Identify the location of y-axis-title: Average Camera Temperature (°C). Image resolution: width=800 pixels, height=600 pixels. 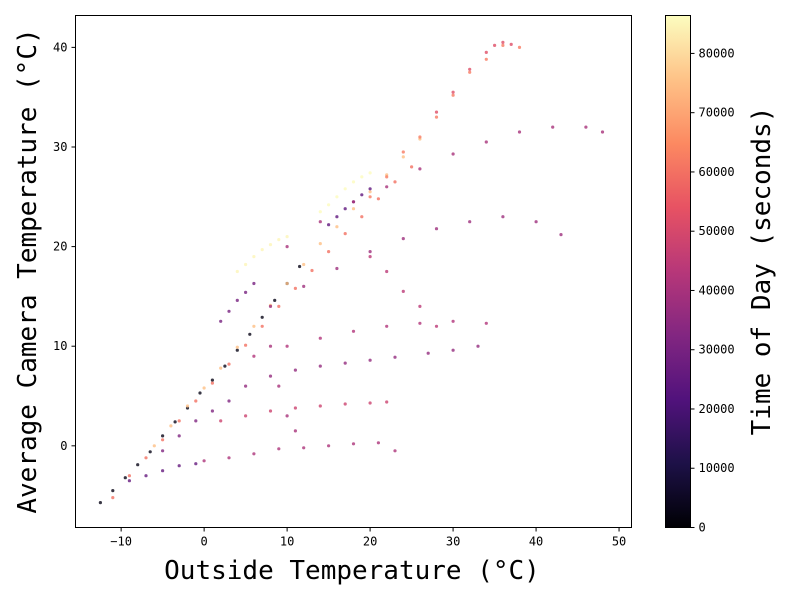
(28, 270).